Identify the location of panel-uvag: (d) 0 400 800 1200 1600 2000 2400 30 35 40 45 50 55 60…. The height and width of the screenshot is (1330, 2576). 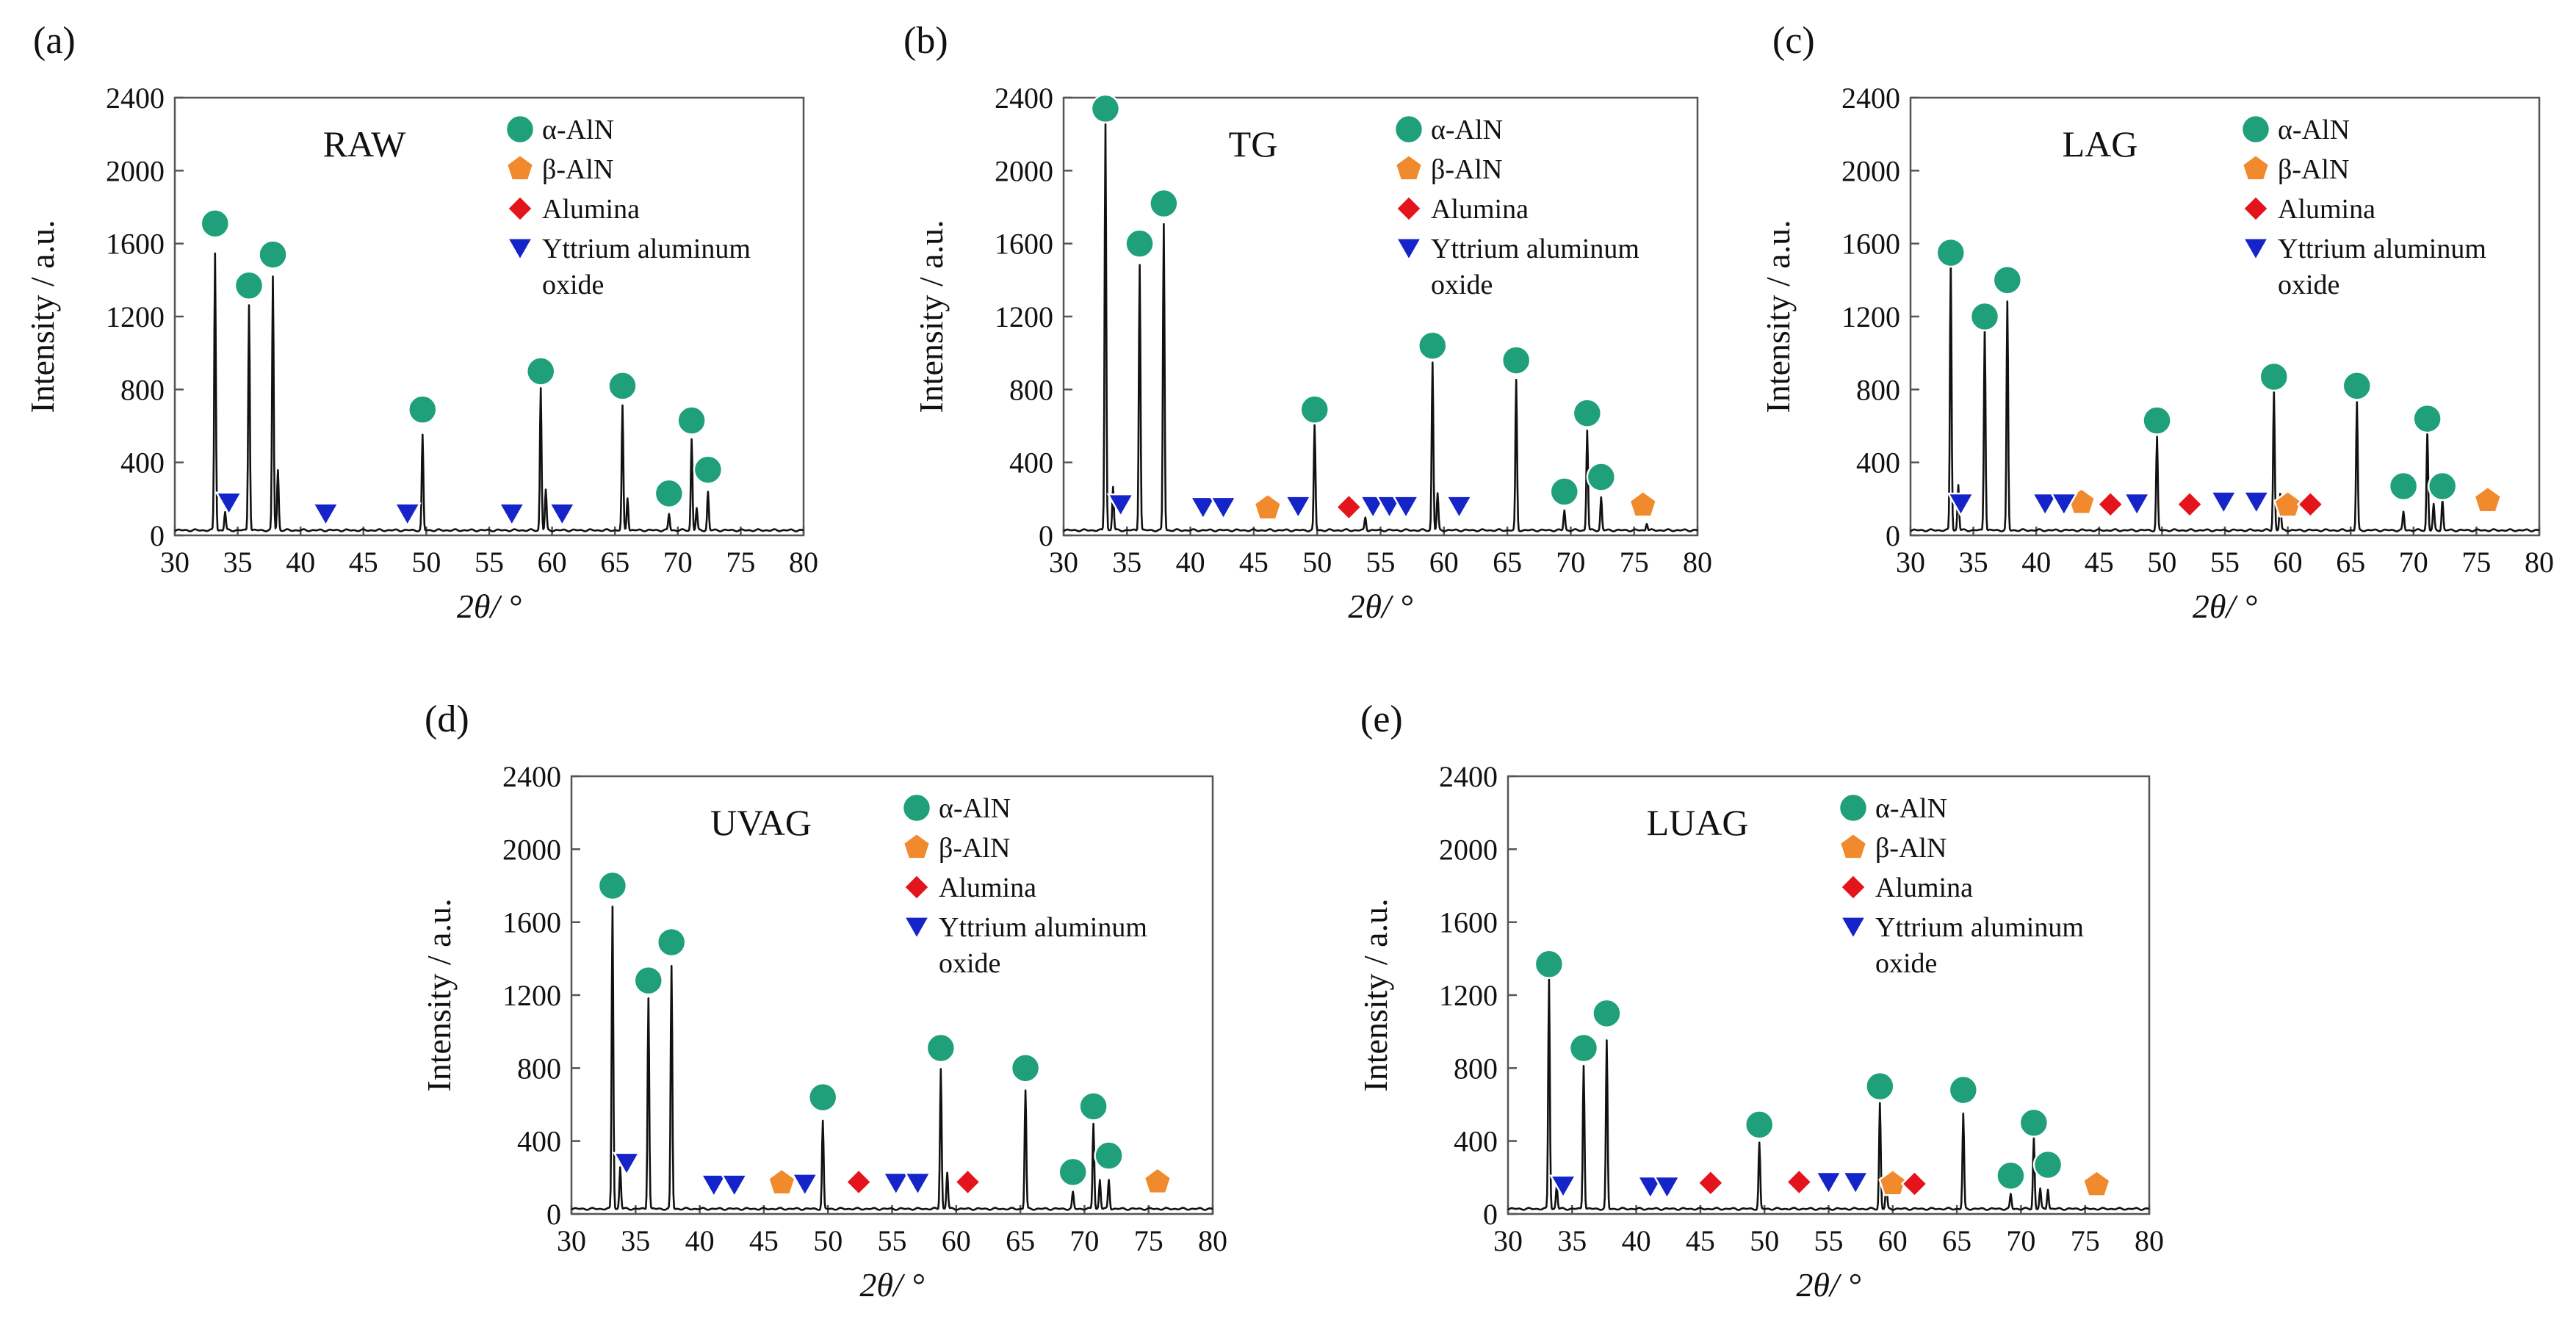
(824, 1001).